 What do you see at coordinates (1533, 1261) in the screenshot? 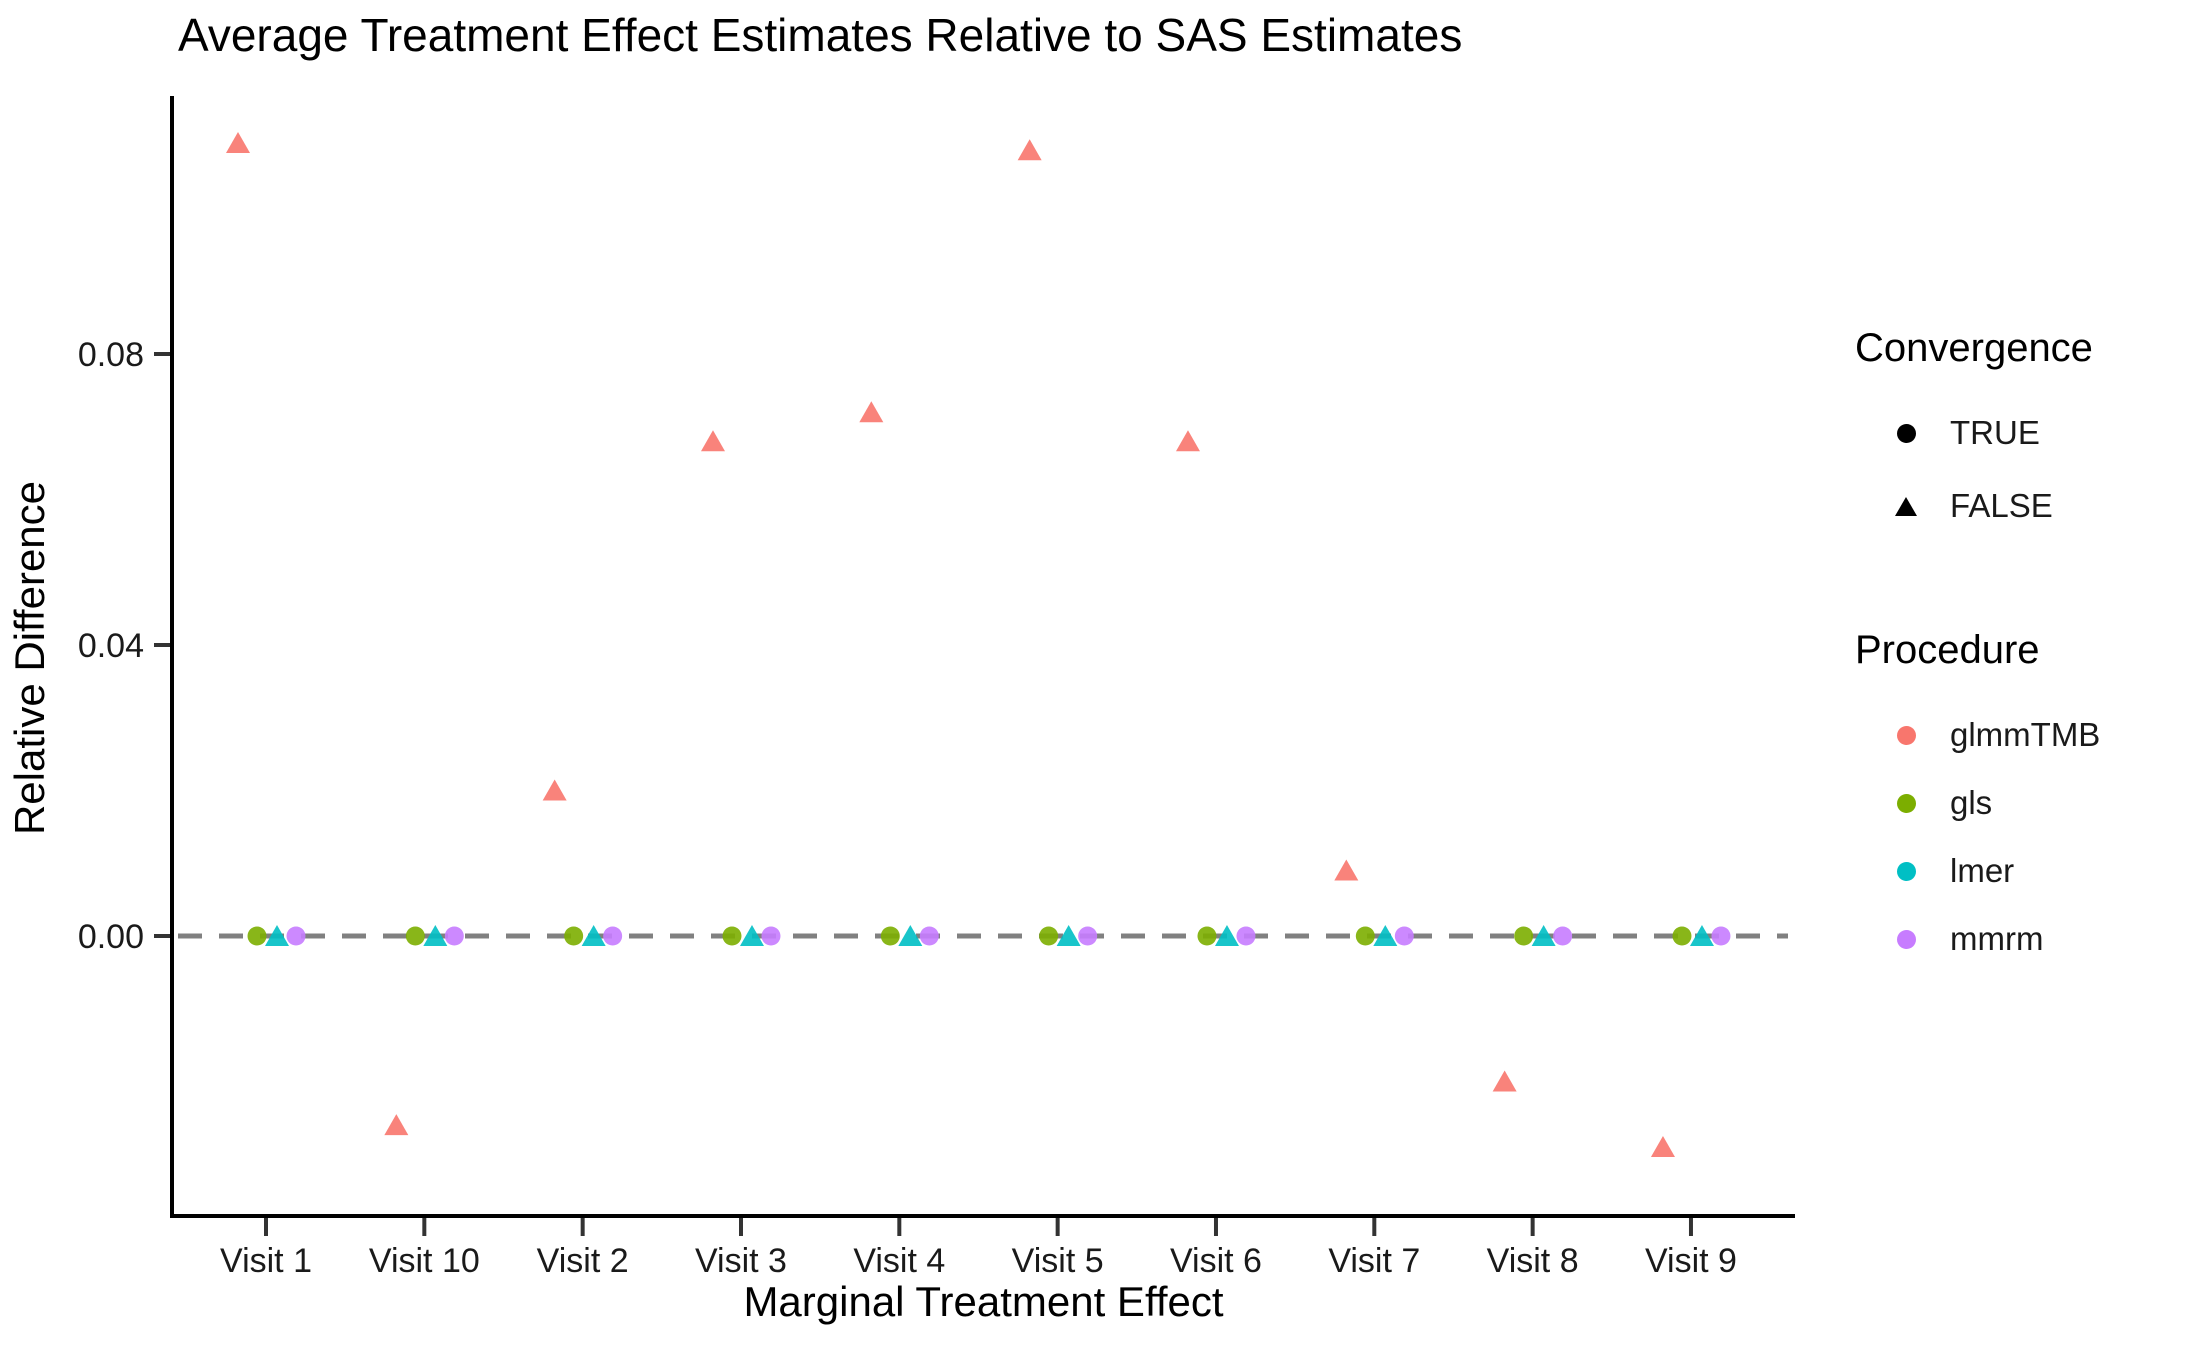
I see `x-tick-label: Visit 8` at bounding box center [1533, 1261].